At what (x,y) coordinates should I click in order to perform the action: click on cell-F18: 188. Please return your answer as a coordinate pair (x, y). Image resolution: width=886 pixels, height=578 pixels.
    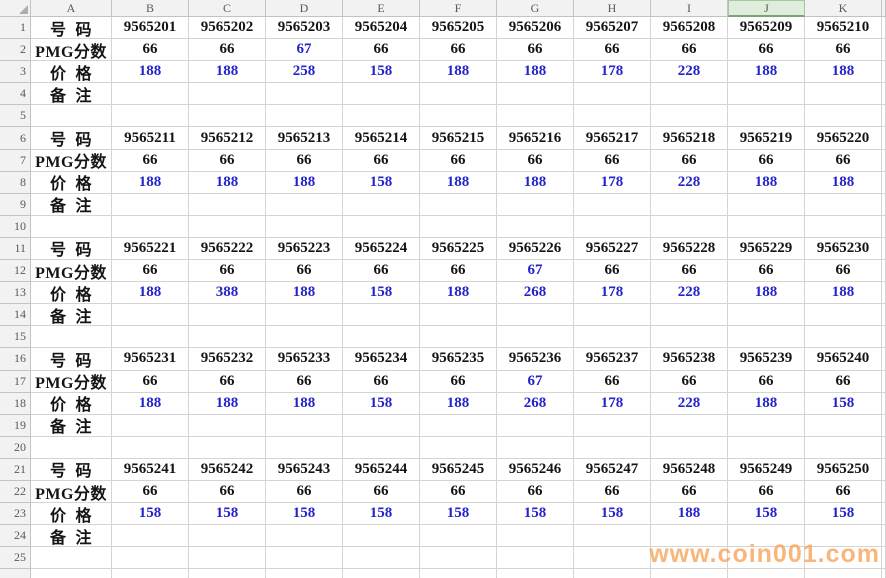
    Looking at the image, I should click on (458, 403).